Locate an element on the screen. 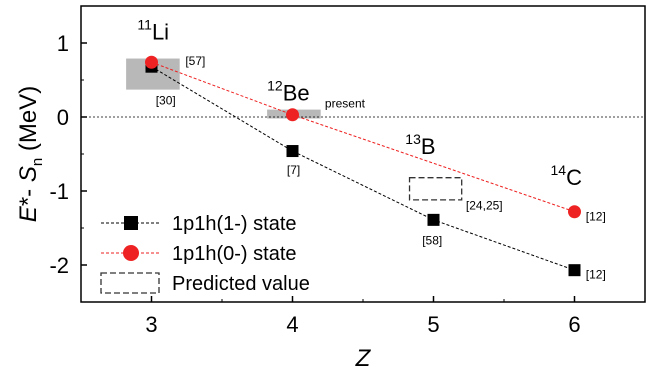 The image size is (661, 370). x-tick-label: 3 is located at coordinates (151, 324).